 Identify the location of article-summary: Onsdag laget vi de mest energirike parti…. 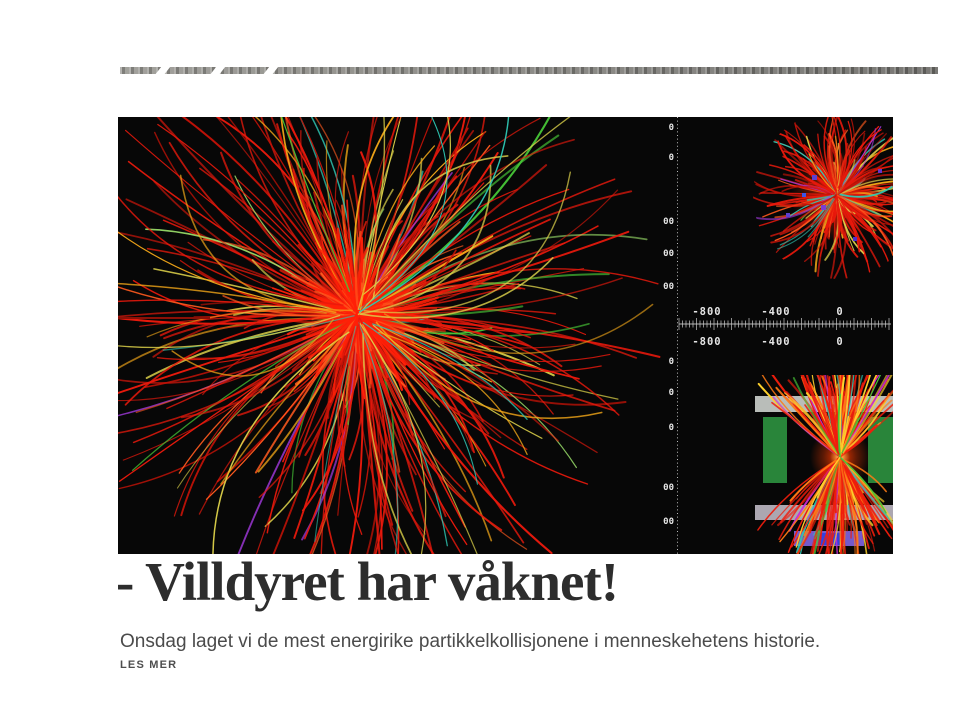
(470, 641).